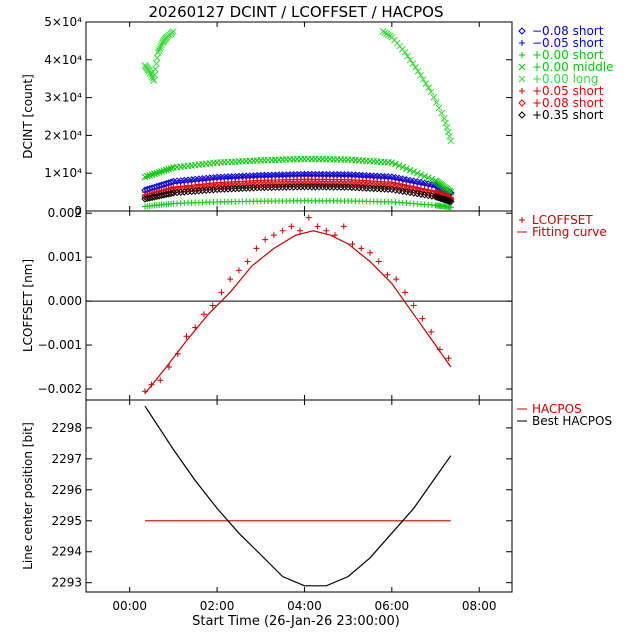  I want to click on y-tick-label: 4×10⁴, so click(63, 60).